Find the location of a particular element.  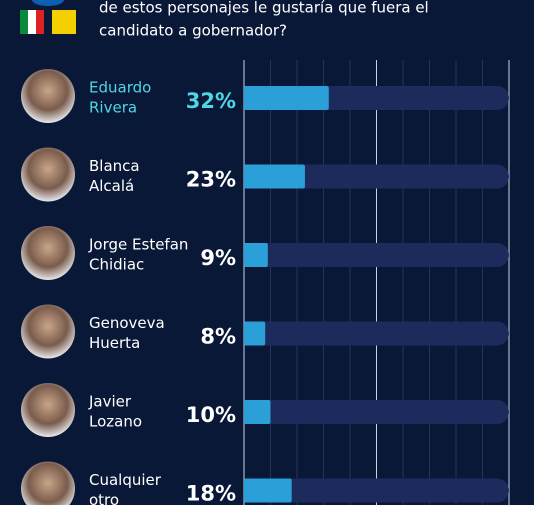

party-logos is located at coordinates (48, 17).